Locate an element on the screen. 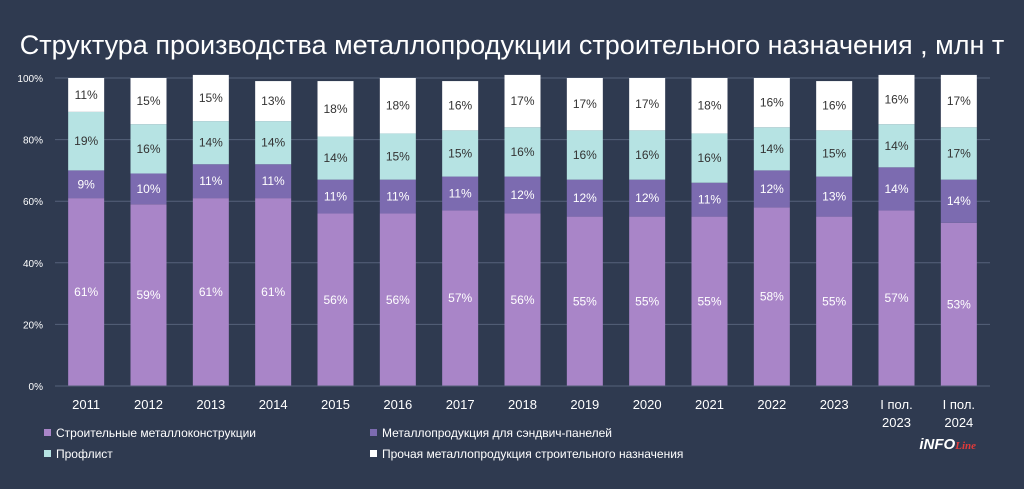 This screenshot has width=1024, height=489. y-tick-label: 0% is located at coordinates (36, 387).